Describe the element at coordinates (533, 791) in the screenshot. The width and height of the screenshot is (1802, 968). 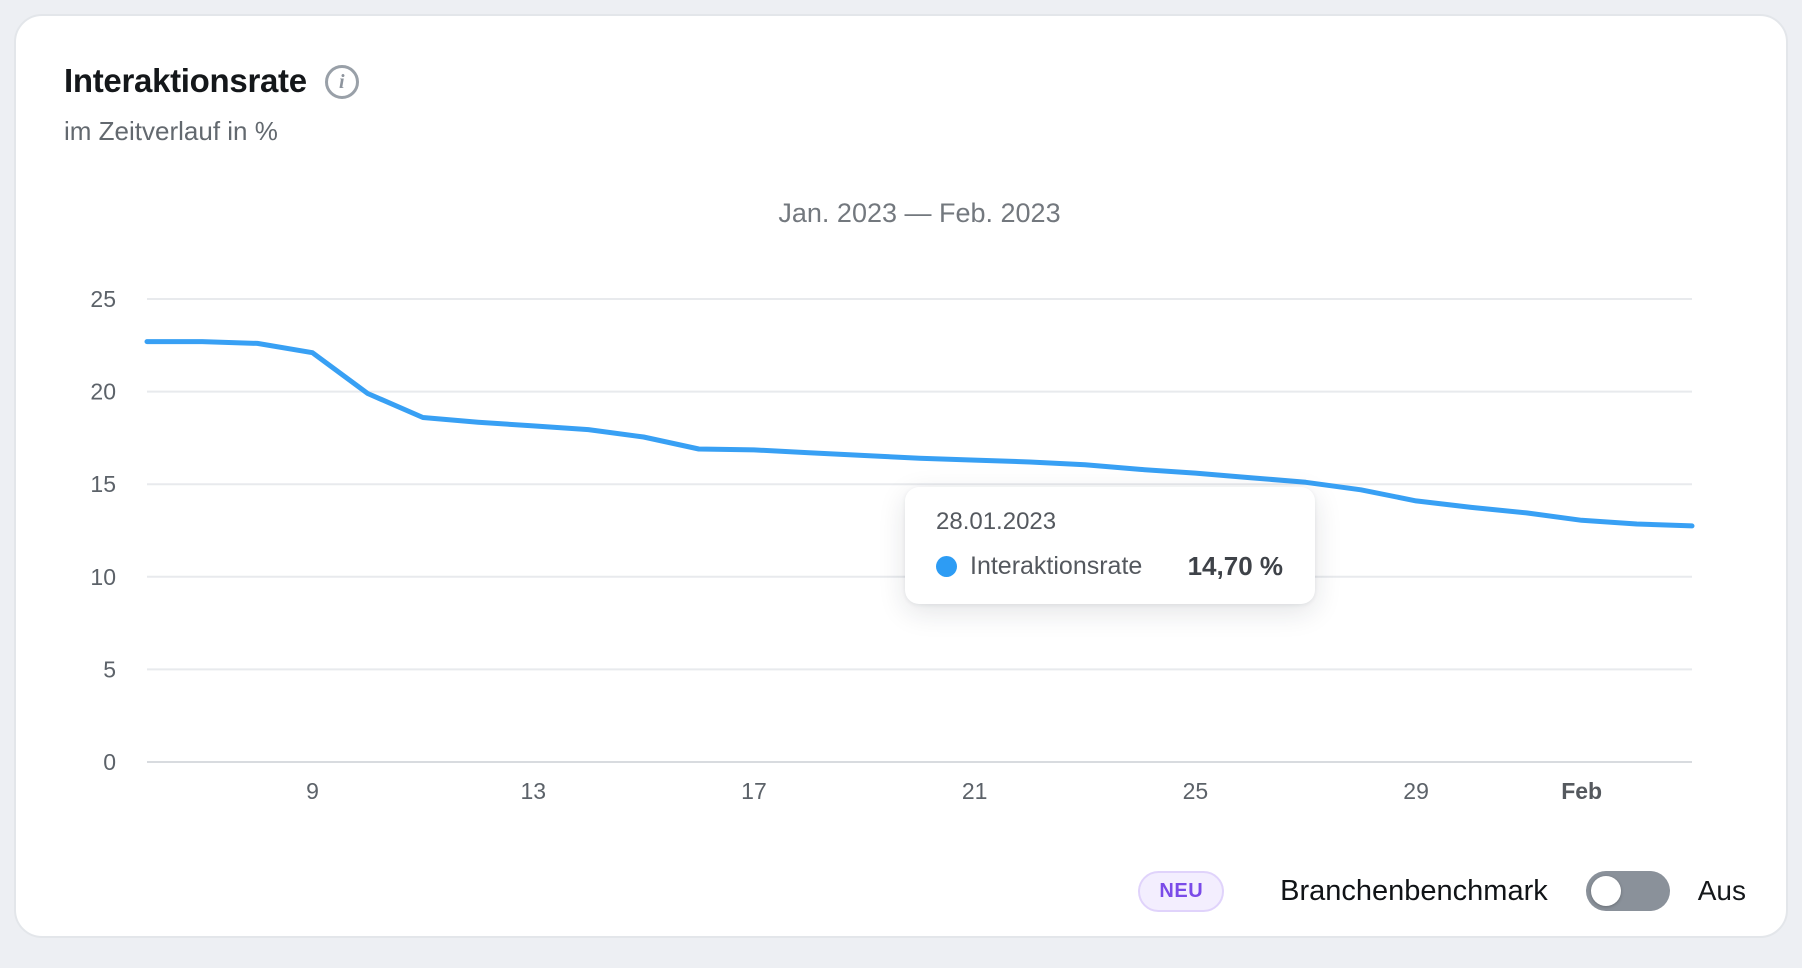
I see `x-axis-tick-label: 13` at that location.